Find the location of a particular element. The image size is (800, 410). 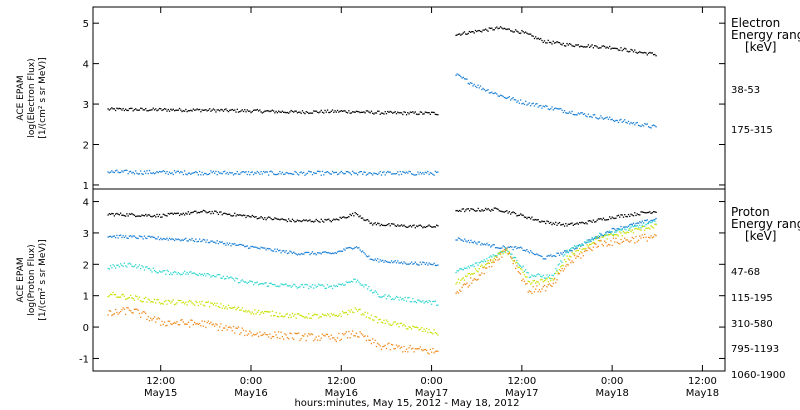

legend-title: [keV] is located at coordinates (760, 47).